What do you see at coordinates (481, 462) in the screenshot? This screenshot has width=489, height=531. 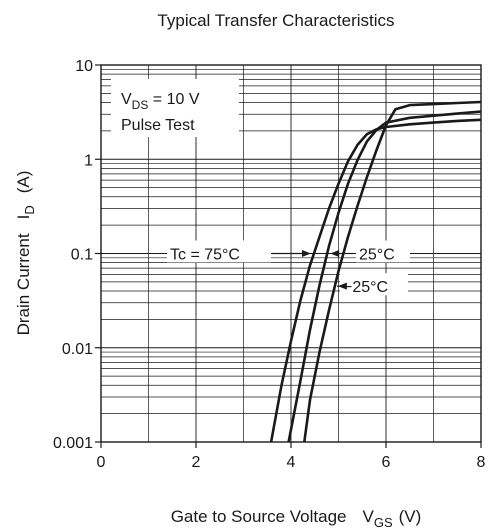 I see `x-tick-label: 8` at bounding box center [481, 462].